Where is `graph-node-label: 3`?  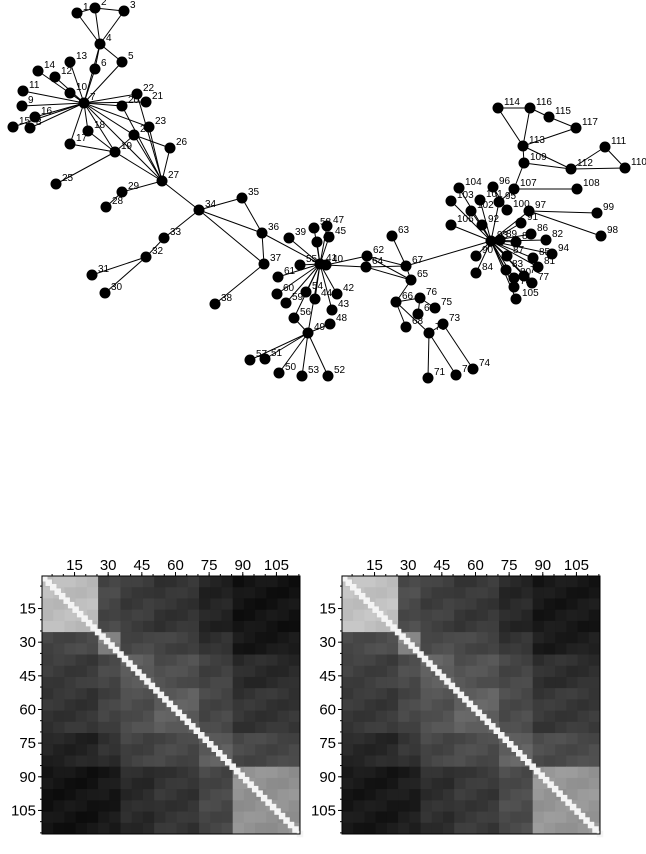 graph-node-label: 3 is located at coordinates (133, 5).